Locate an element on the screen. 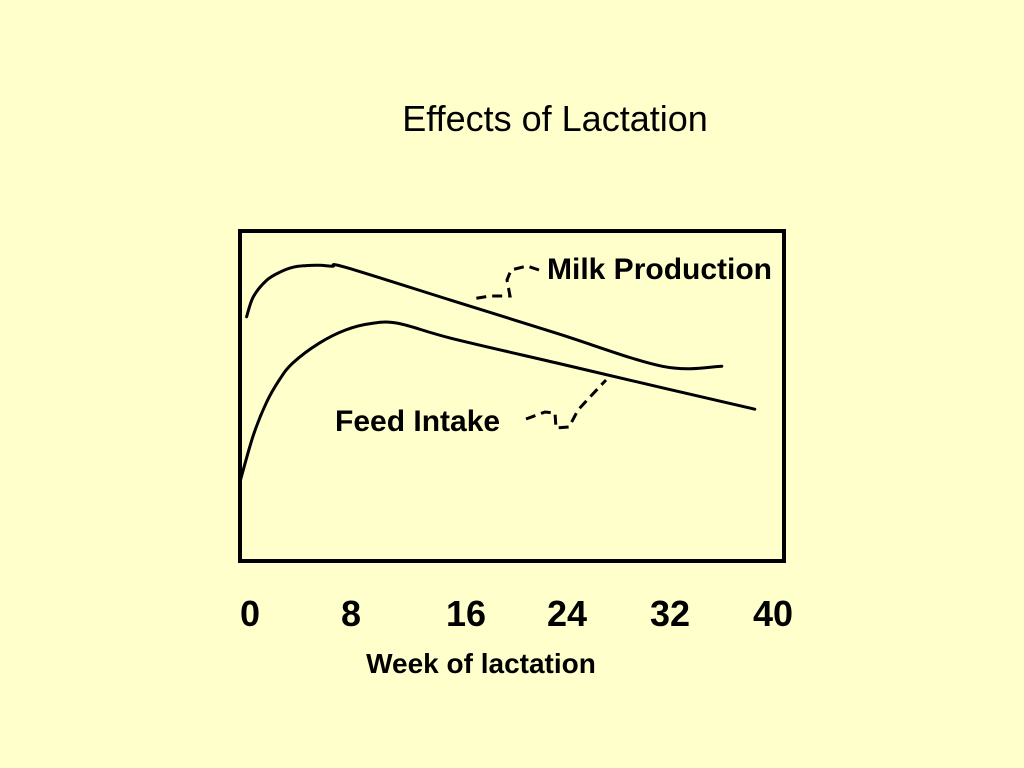 The width and height of the screenshot is (1024, 768). milk-production-label: Milk Production is located at coordinates (659, 269).